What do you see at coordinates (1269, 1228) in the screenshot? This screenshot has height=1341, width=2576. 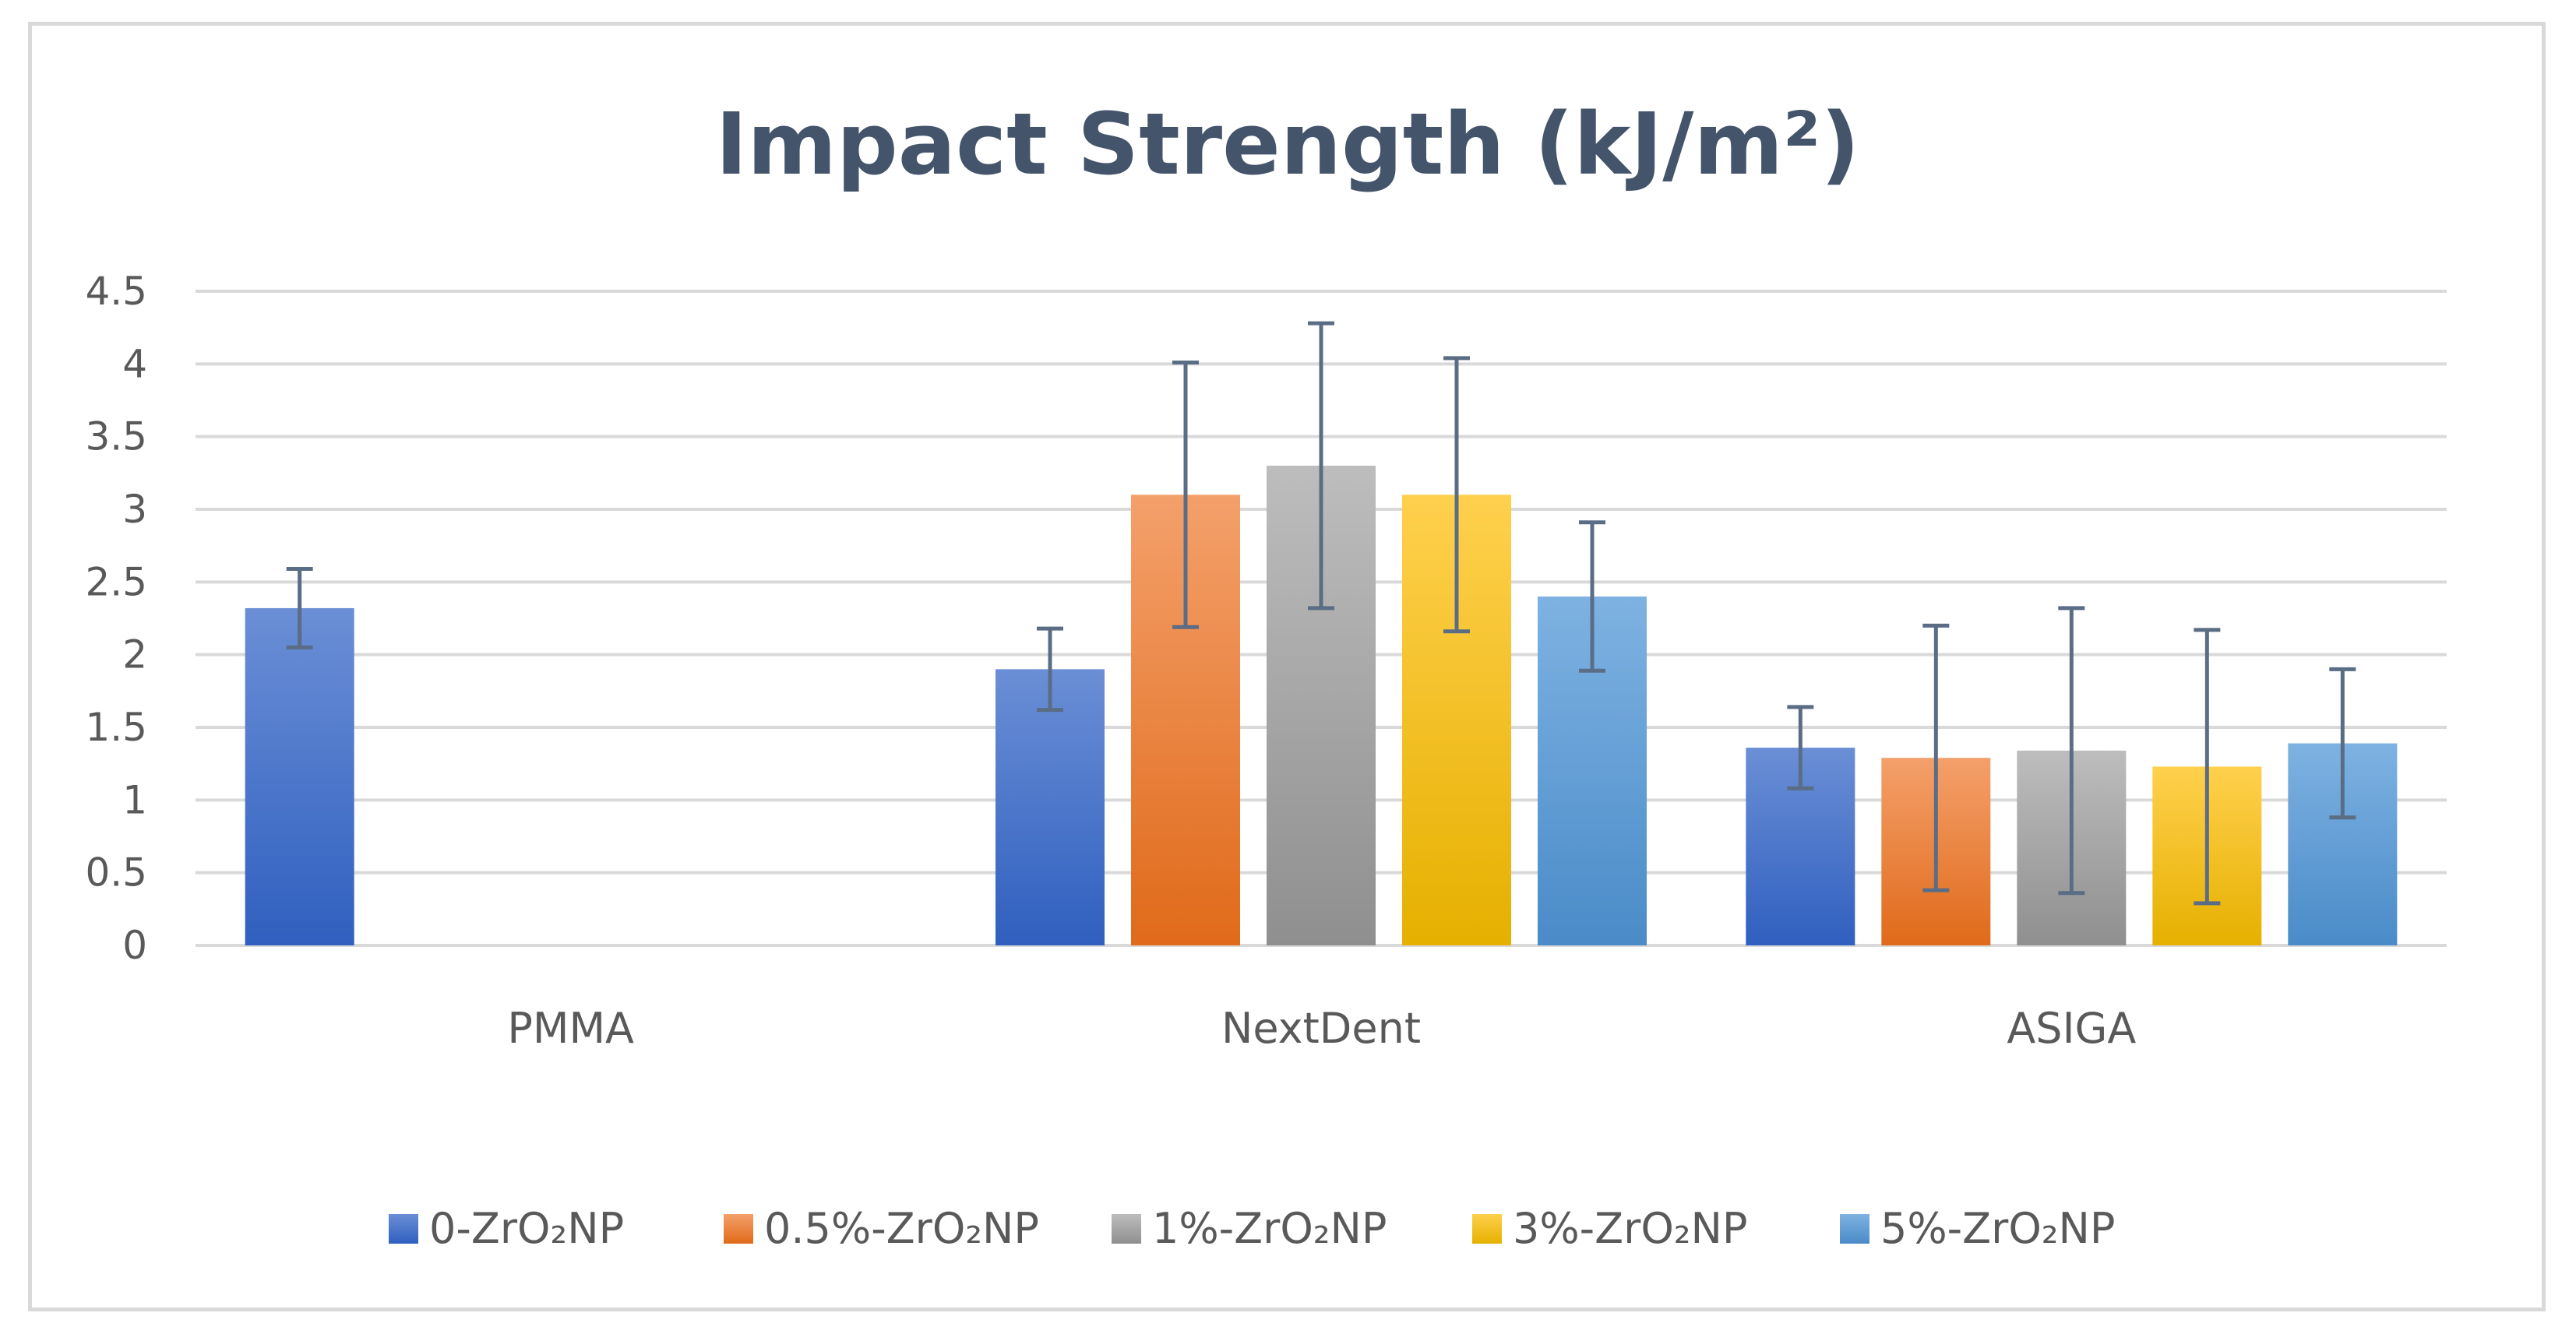 I see `legend-label: 1%-ZrO₂NP` at bounding box center [1269, 1228].